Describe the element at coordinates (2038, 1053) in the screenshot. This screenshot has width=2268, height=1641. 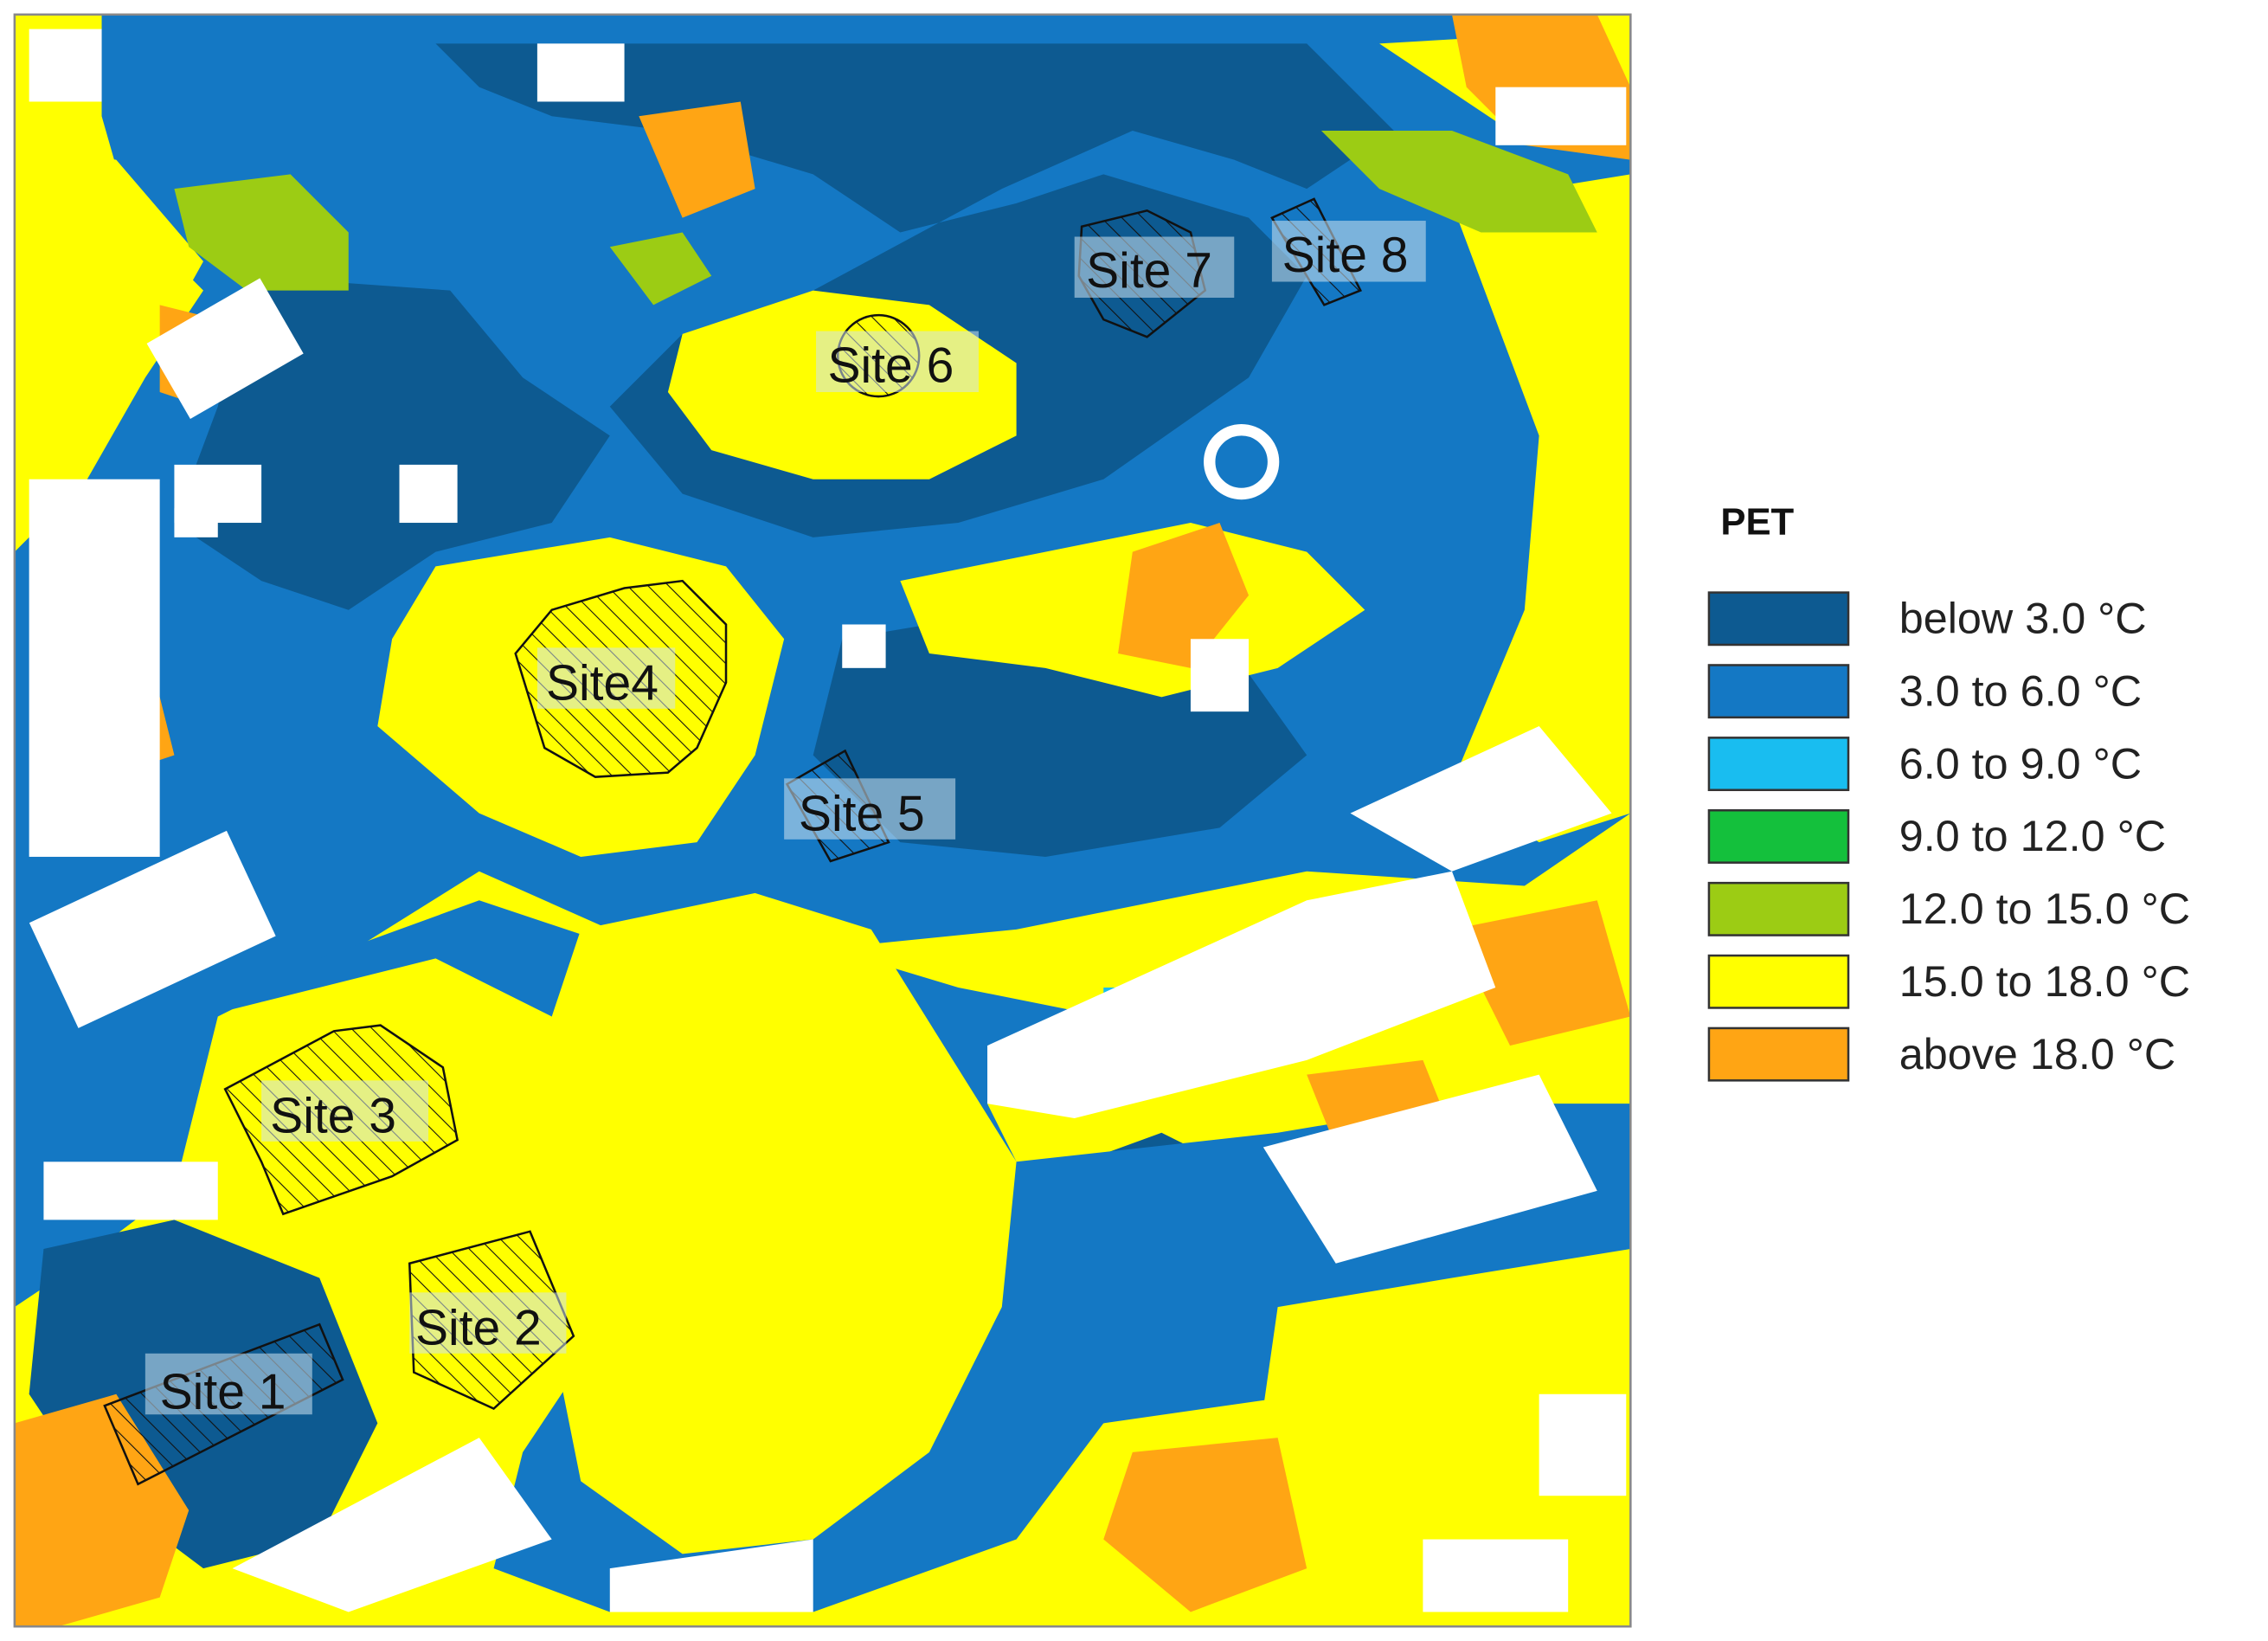
I see `legend-label: above 18.0 °C` at that location.